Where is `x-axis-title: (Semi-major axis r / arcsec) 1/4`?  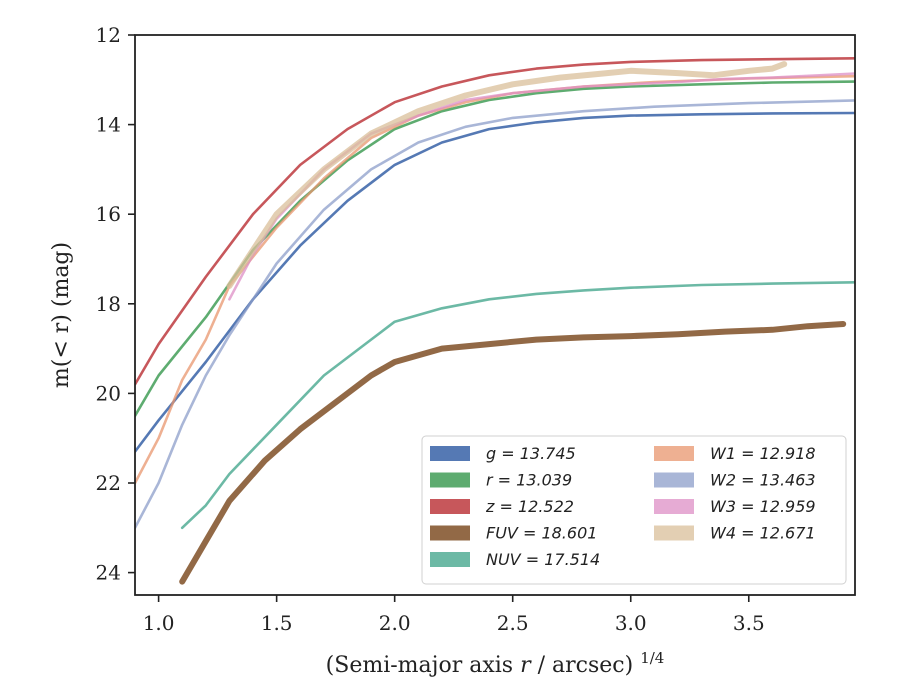 x-axis-title: (Semi-major axis r / arcsec) 1/4 is located at coordinates (495, 663).